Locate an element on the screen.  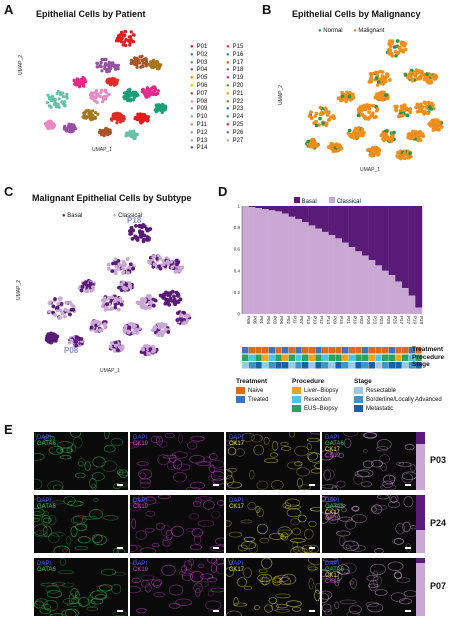
legend-label: P04 is located at coordinates (202, 70).